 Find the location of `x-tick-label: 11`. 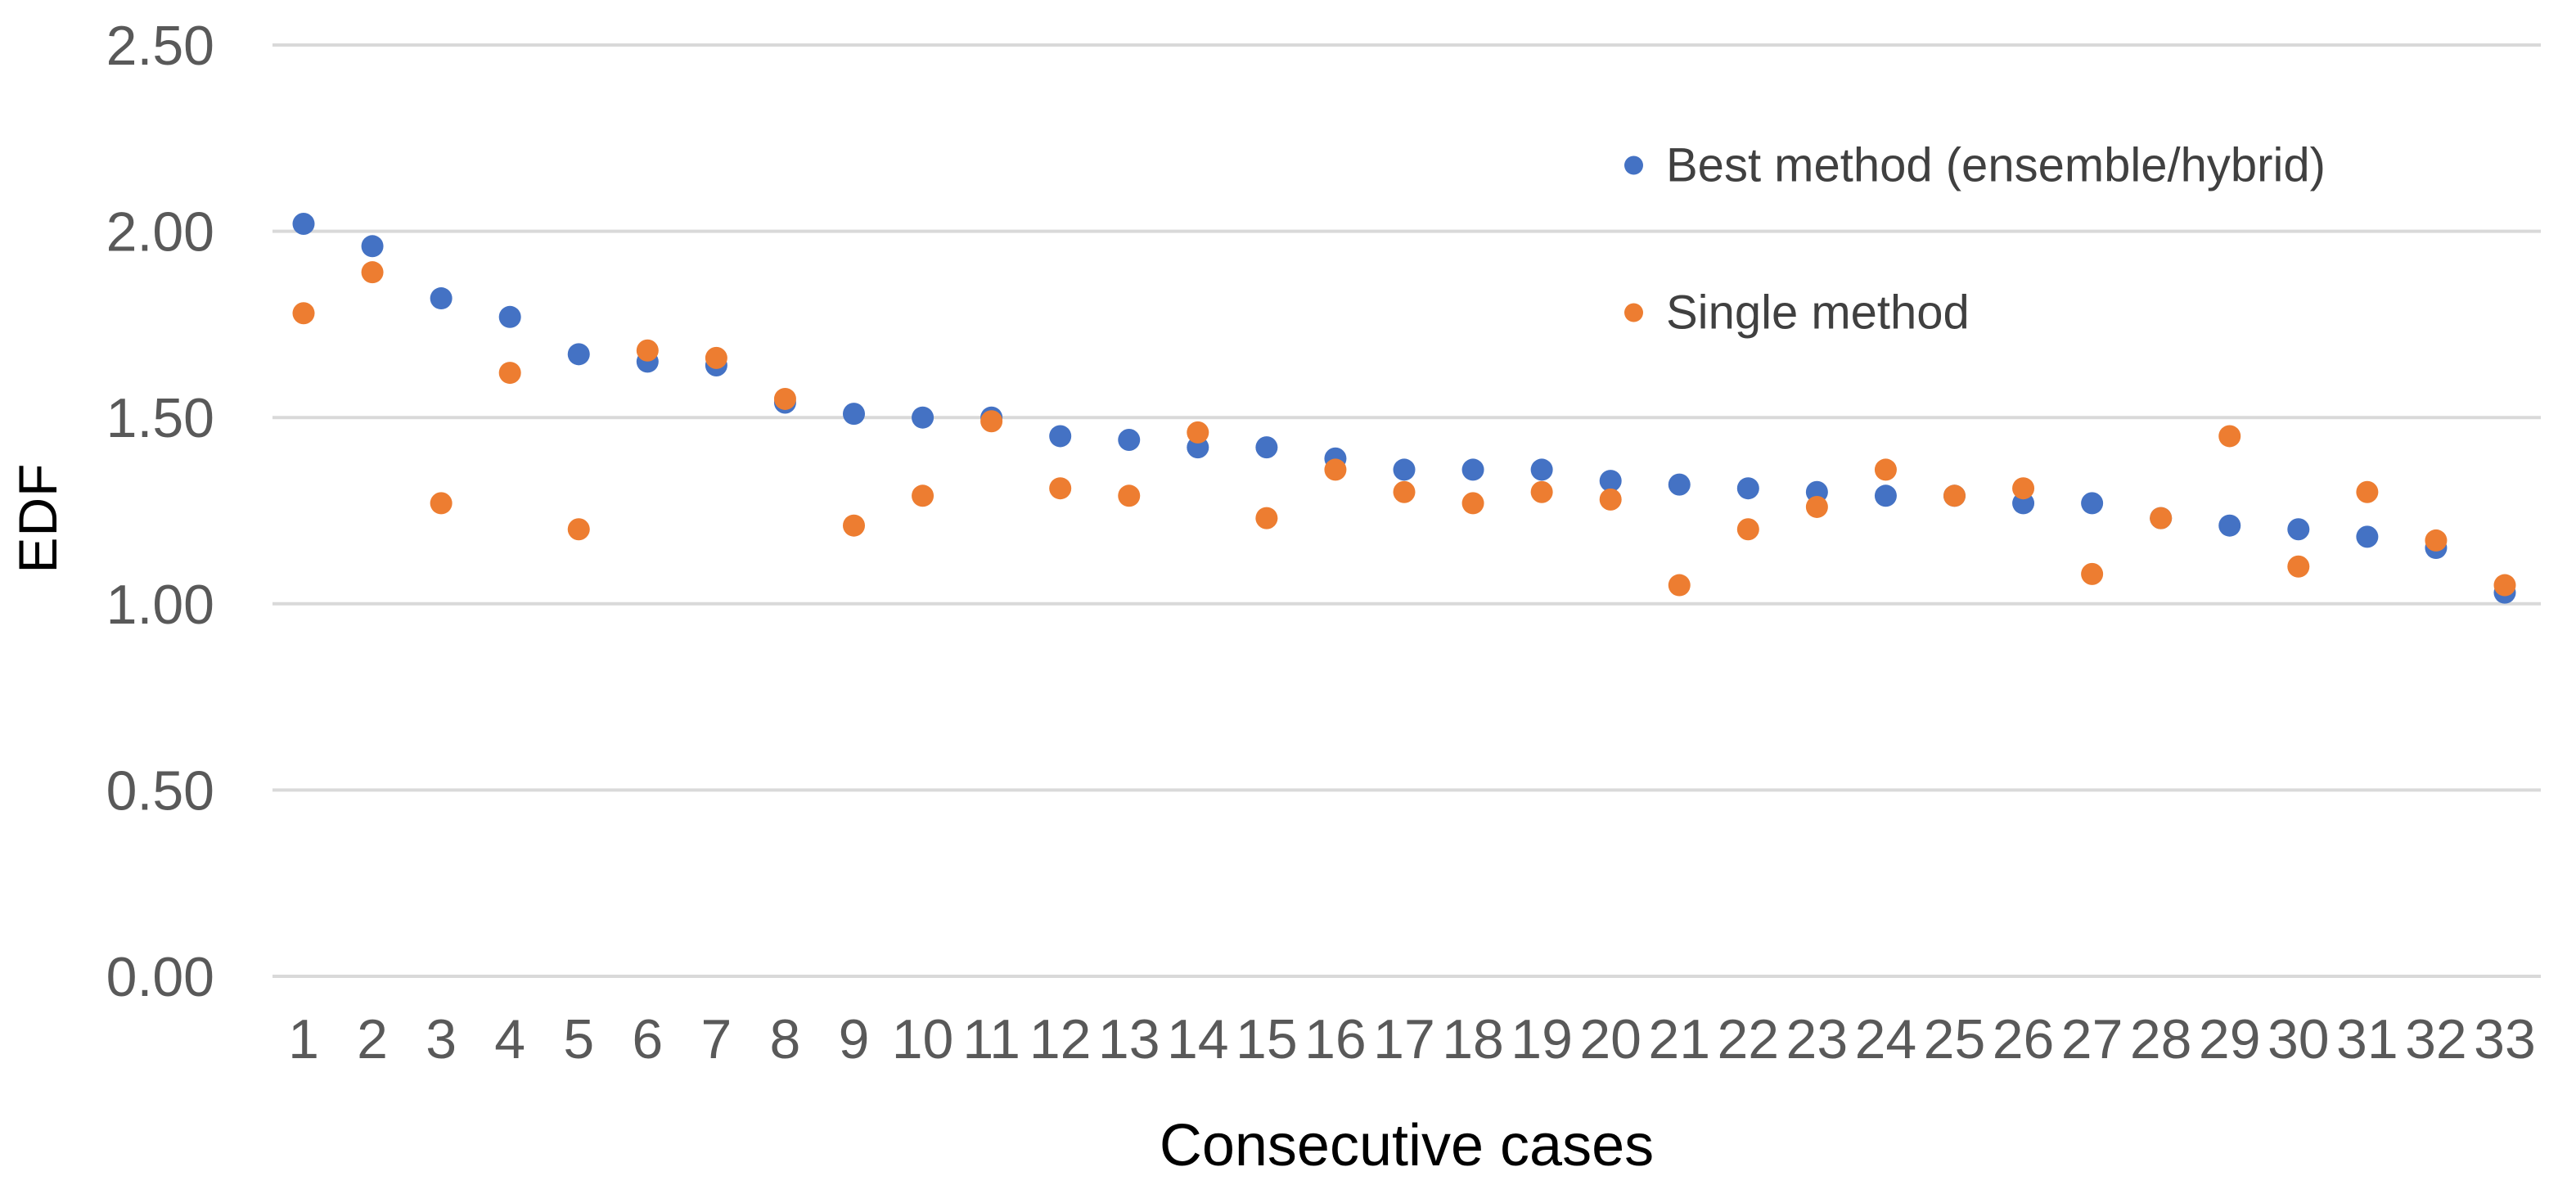

x-tick-label: 11 is located at coordinates (991, 1039).